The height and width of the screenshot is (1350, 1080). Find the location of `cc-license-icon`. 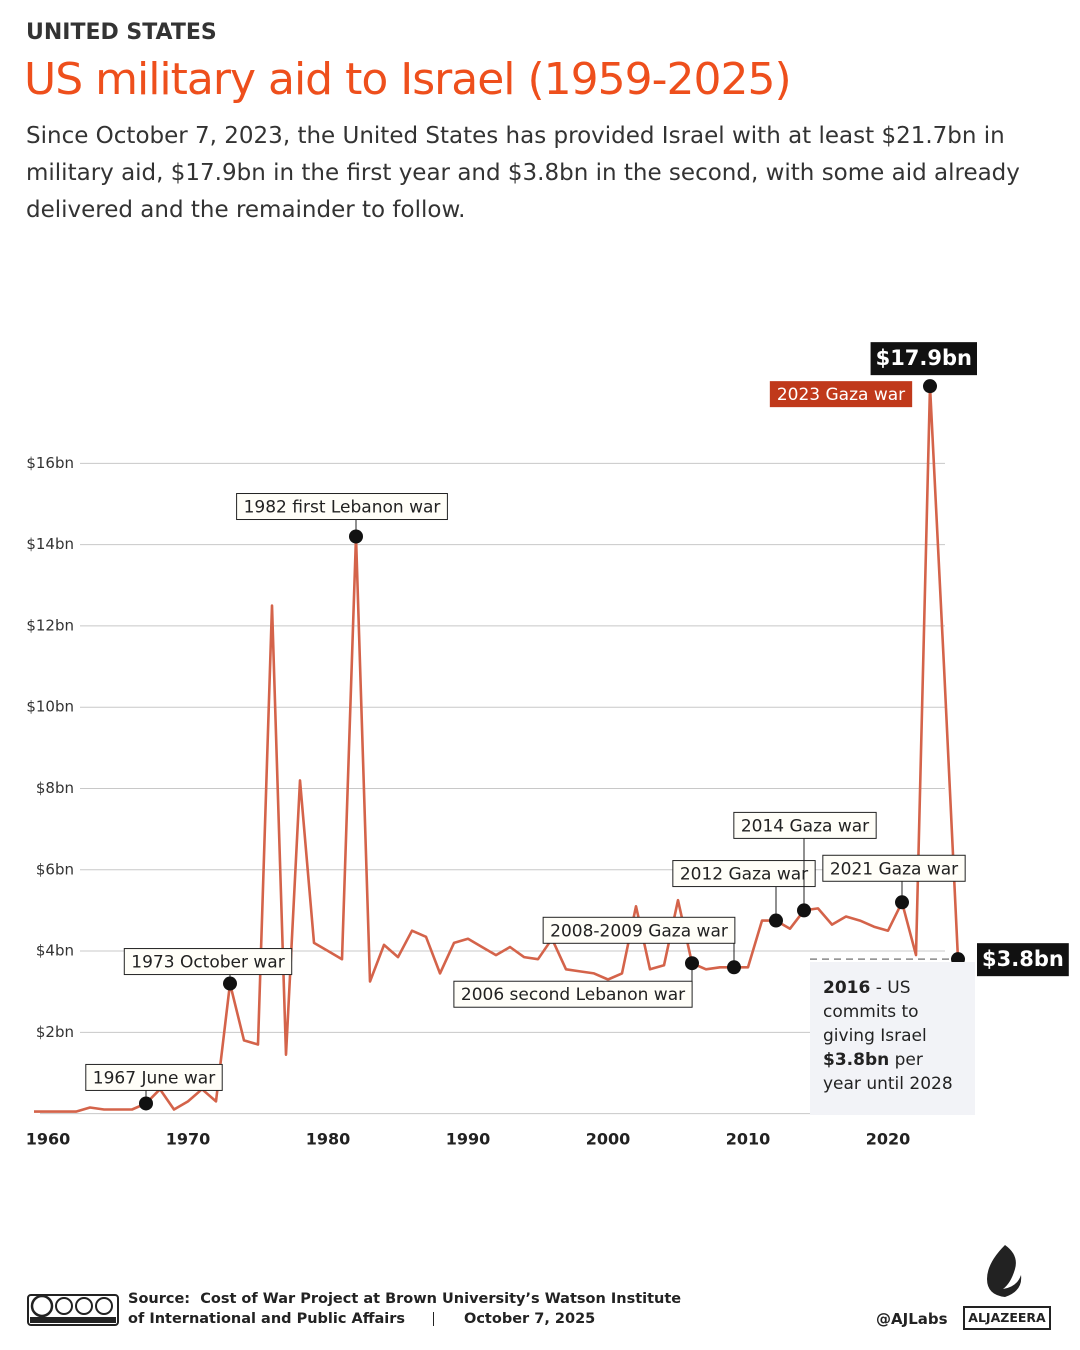

cc-license-icon is located at coordinates (73, 1310).